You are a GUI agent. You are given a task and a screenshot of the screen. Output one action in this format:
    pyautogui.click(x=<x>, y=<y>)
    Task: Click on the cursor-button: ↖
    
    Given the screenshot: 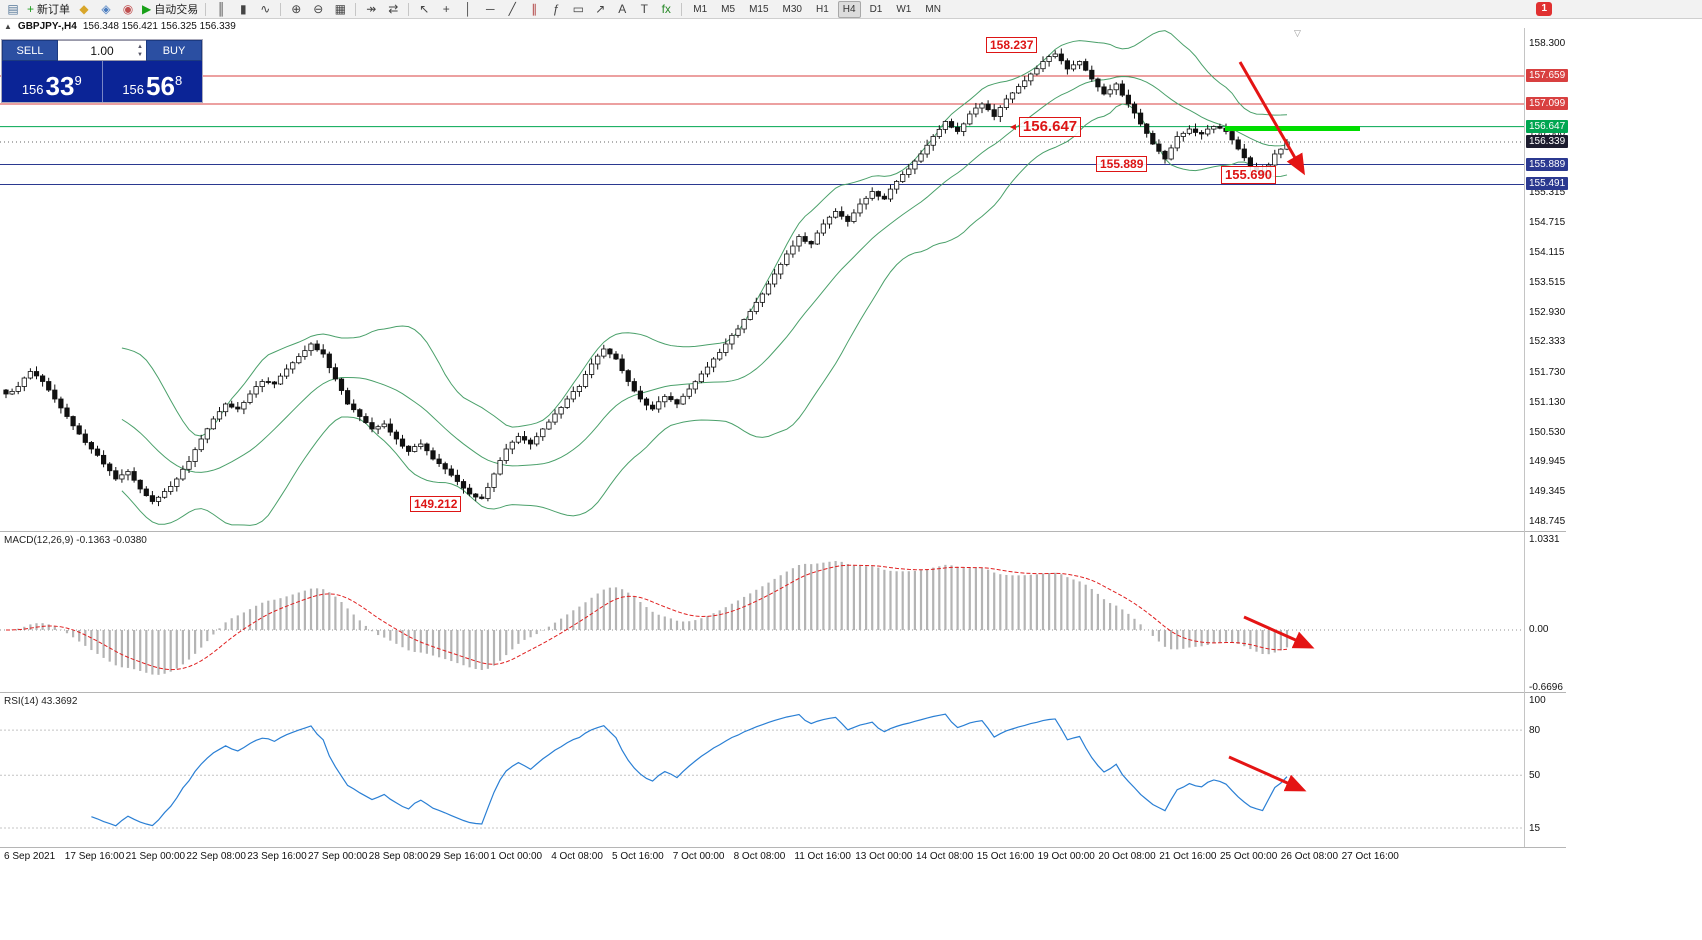 What is the action you would take?
    pyautogui.click(x=424, y=9)
    